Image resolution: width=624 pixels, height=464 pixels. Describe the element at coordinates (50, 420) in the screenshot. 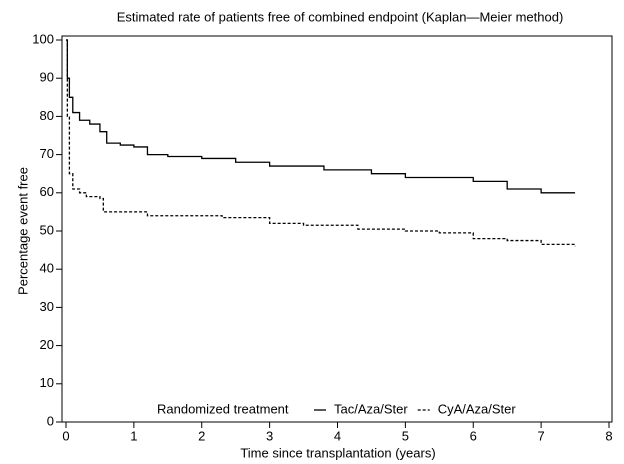

I see `y-tick-label: 0` at that location.